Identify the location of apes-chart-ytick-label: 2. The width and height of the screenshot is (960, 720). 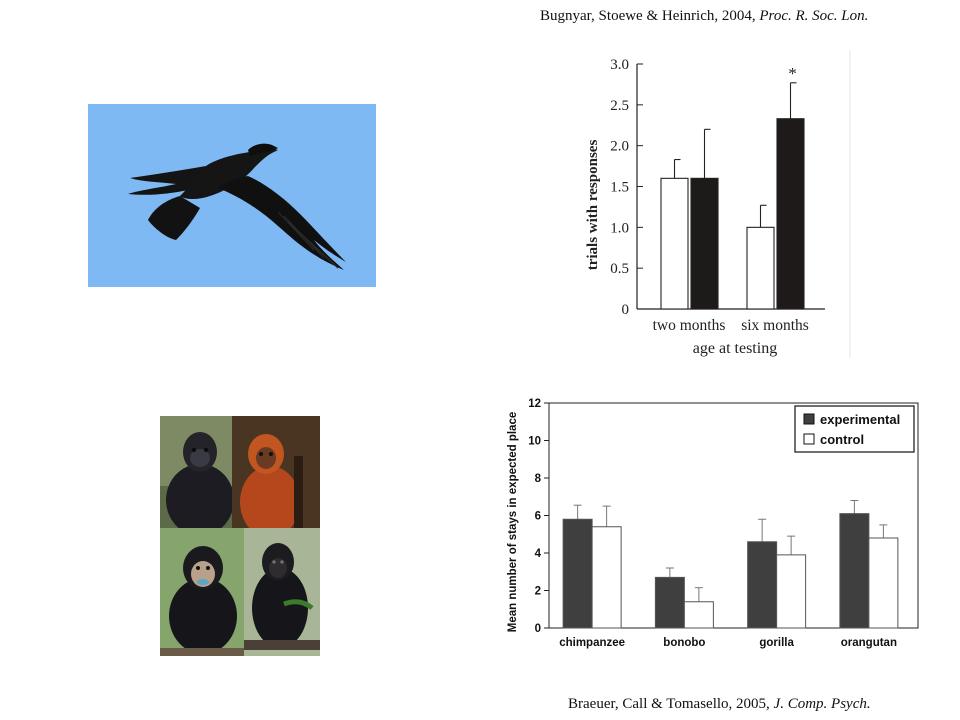
(538, 592).